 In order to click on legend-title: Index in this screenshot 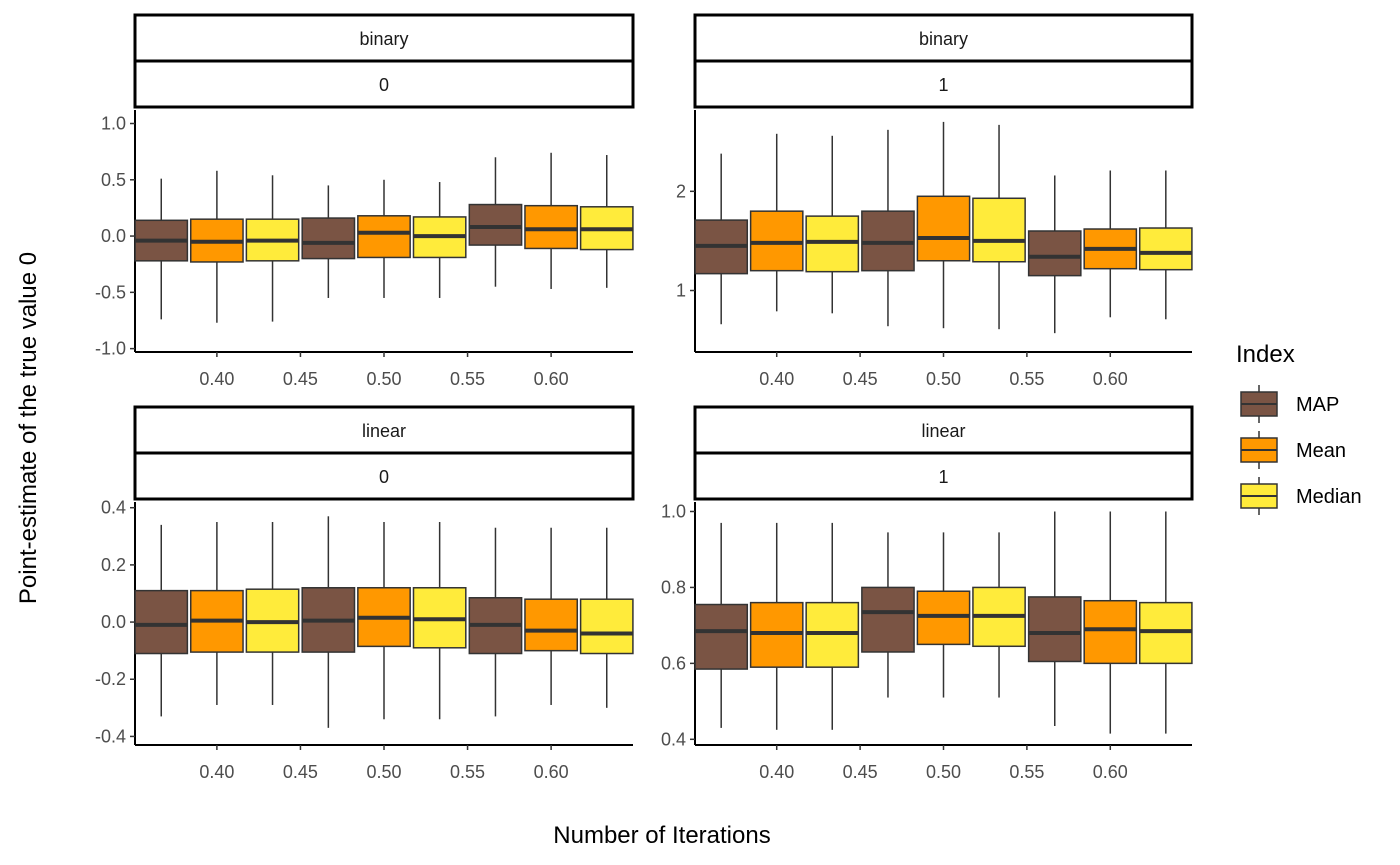, I will do `click(1265, 354)`.